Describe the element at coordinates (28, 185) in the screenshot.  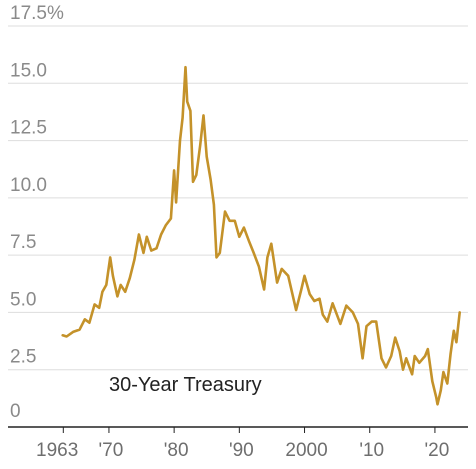
I see `y-tick-label: 10.0` at that location.